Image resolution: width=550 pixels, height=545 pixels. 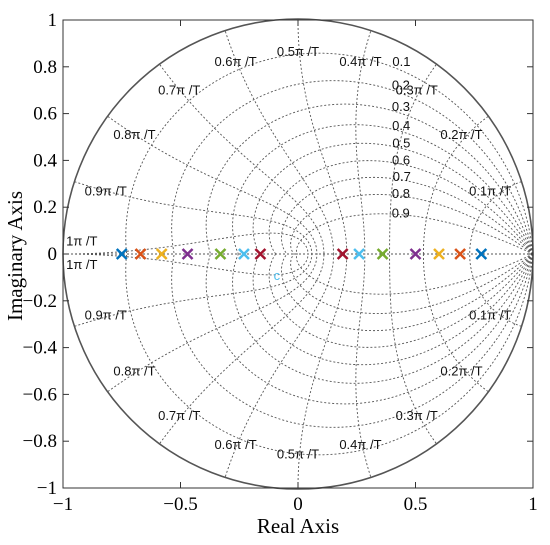 I want to click on y-tick-label: 0.4, so click(x=45, y=160).